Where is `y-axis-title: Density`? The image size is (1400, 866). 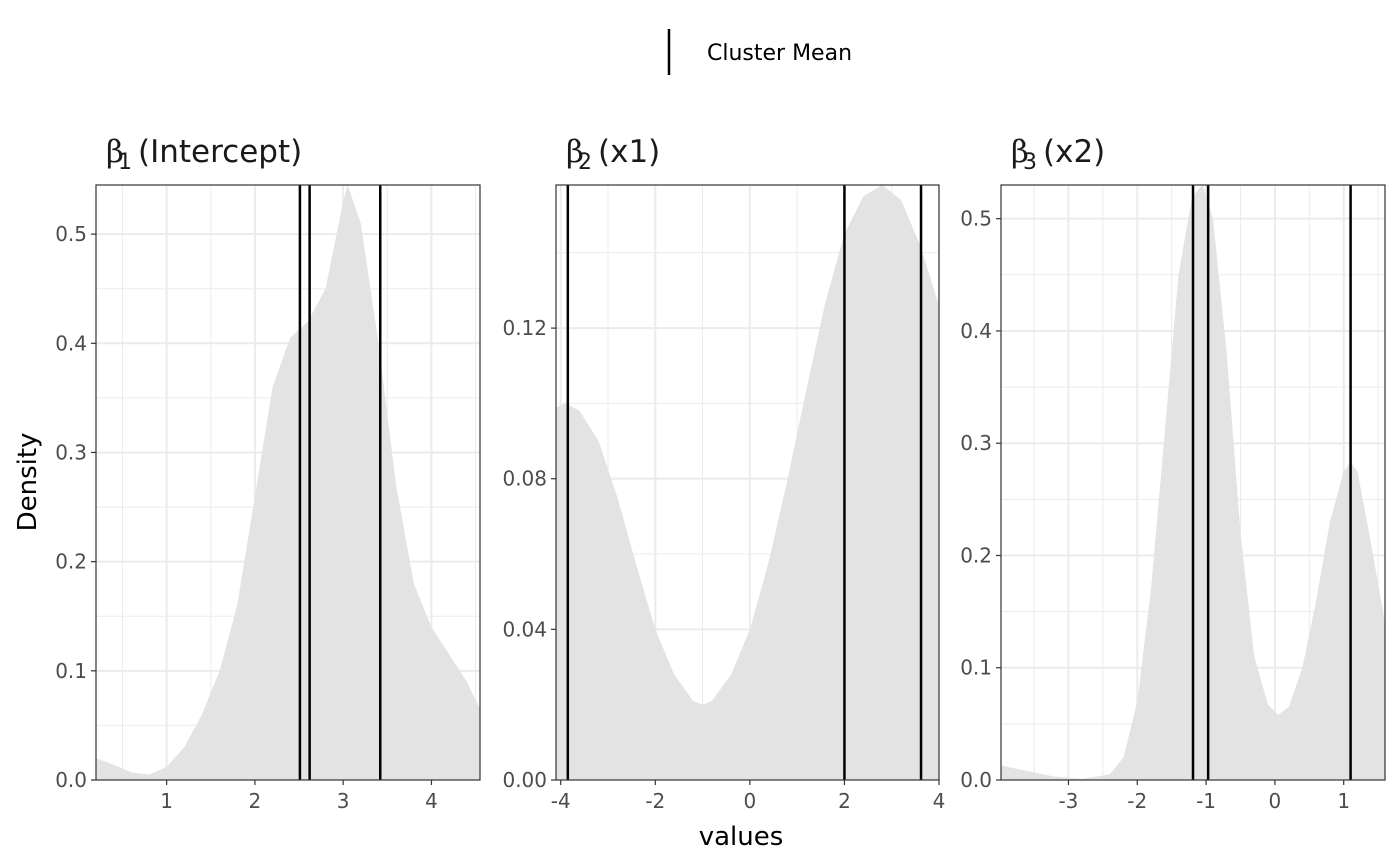
y-axis-title: Density is located at coordinates (28, 482).